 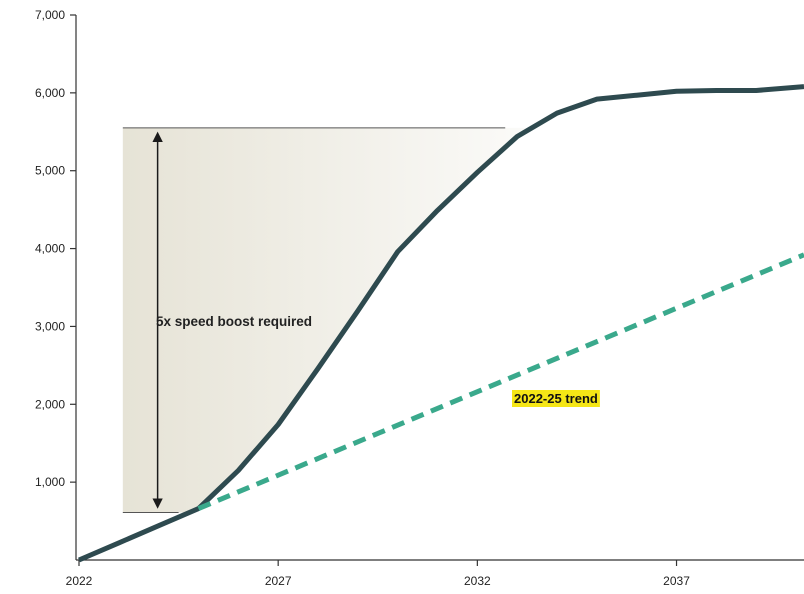 I want to click on trend-label-highlight, so click(x=556, y=398).